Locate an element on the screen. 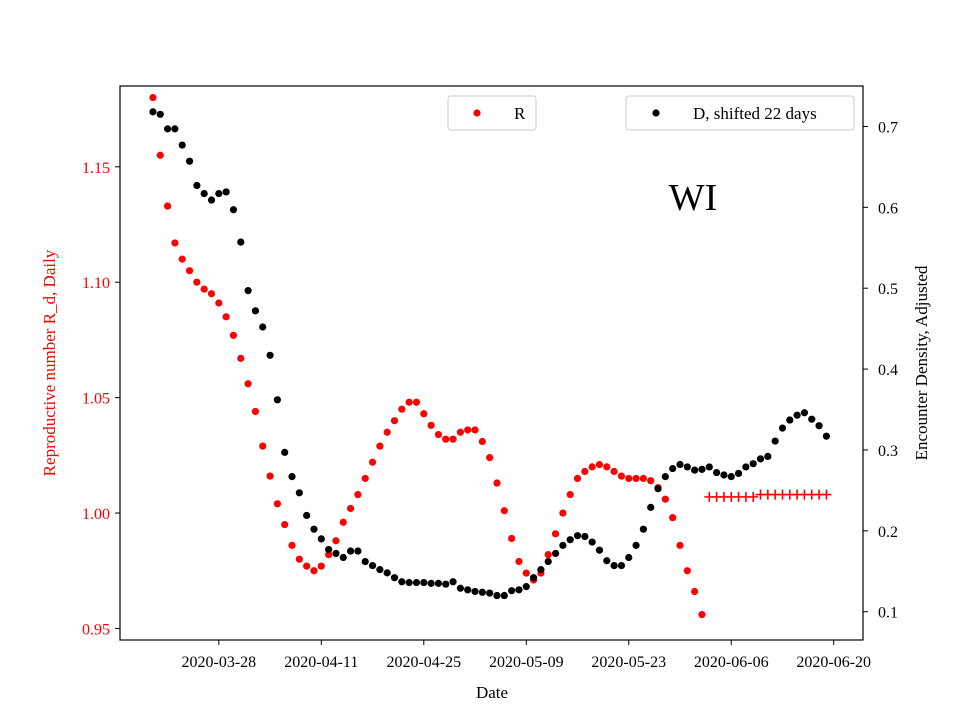 This screenshot has width=960, height=720. right-y-tick-label: 0.1 is located at coordinates (888, 613).